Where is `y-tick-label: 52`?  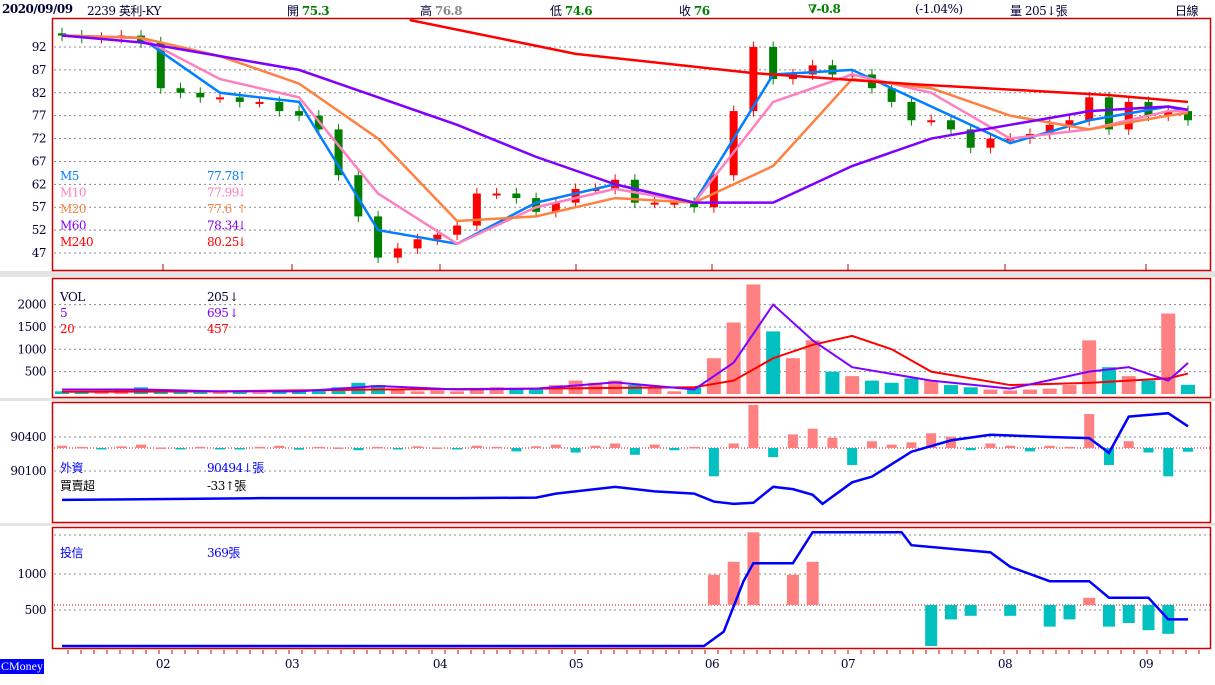
y-tick-label: 52 is located at coordinates (39, 230).